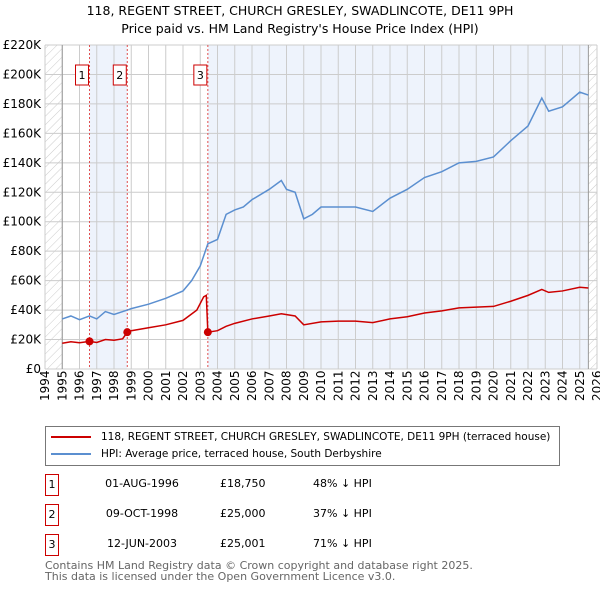  What do you see at coordinates (494, 385) in the screenshot?
I see `x-tick-label: 2020` at bounding box center [494, 385].